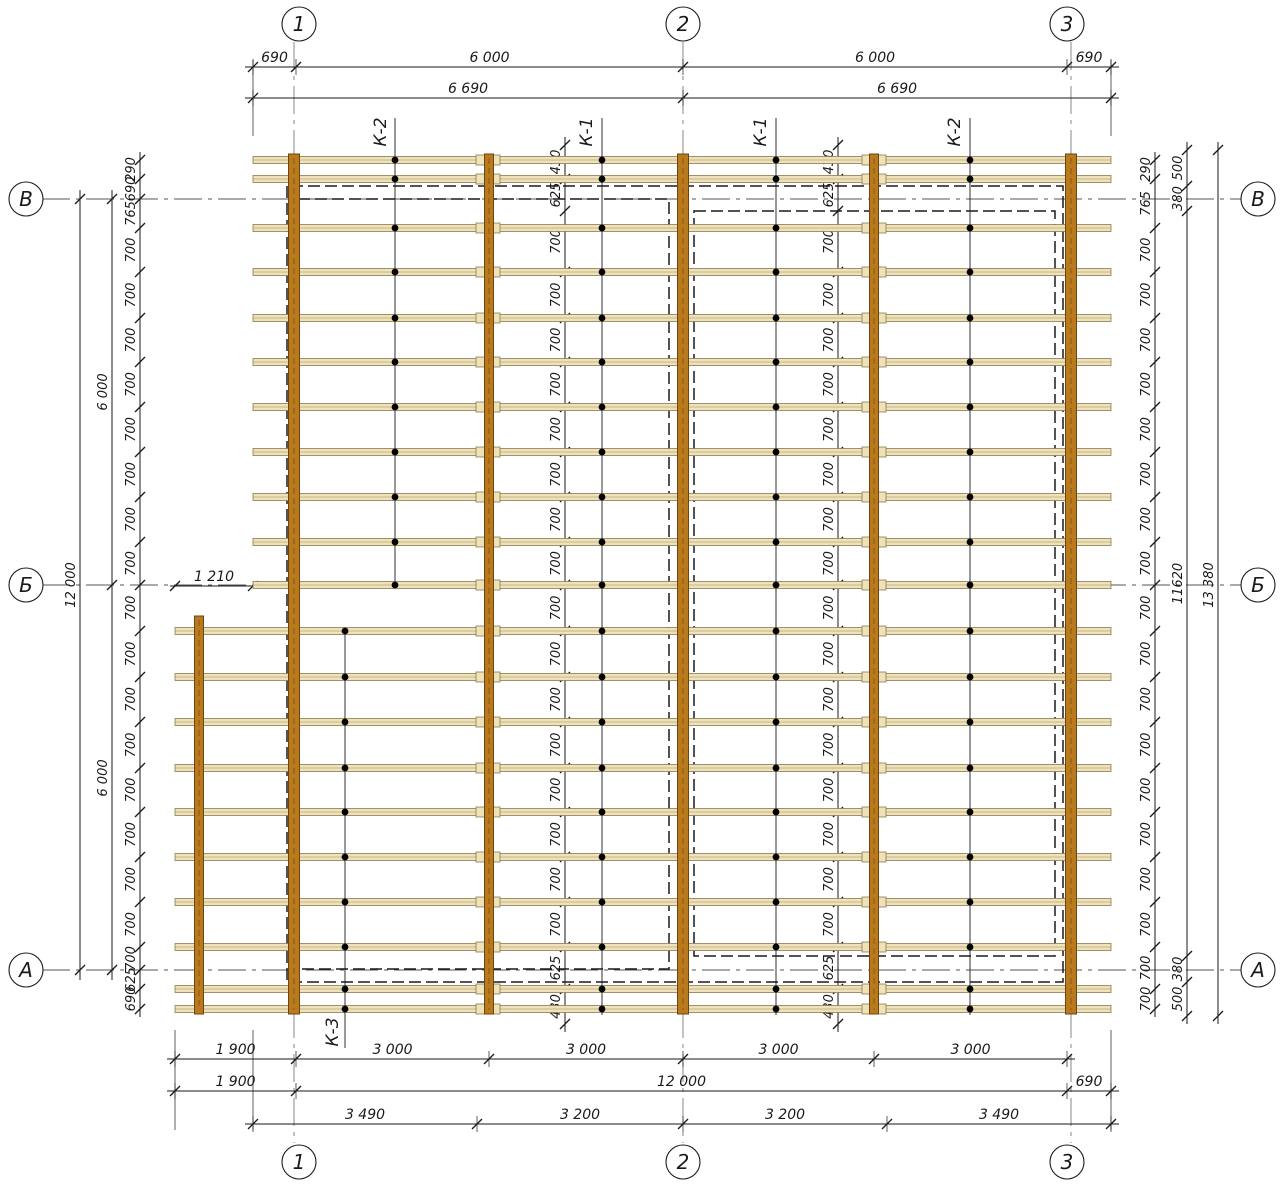 The width and height of the screenshot is (1285, 1185). I want to click on axis-bubble-3-bottom-circle, so click(1067, 1162).